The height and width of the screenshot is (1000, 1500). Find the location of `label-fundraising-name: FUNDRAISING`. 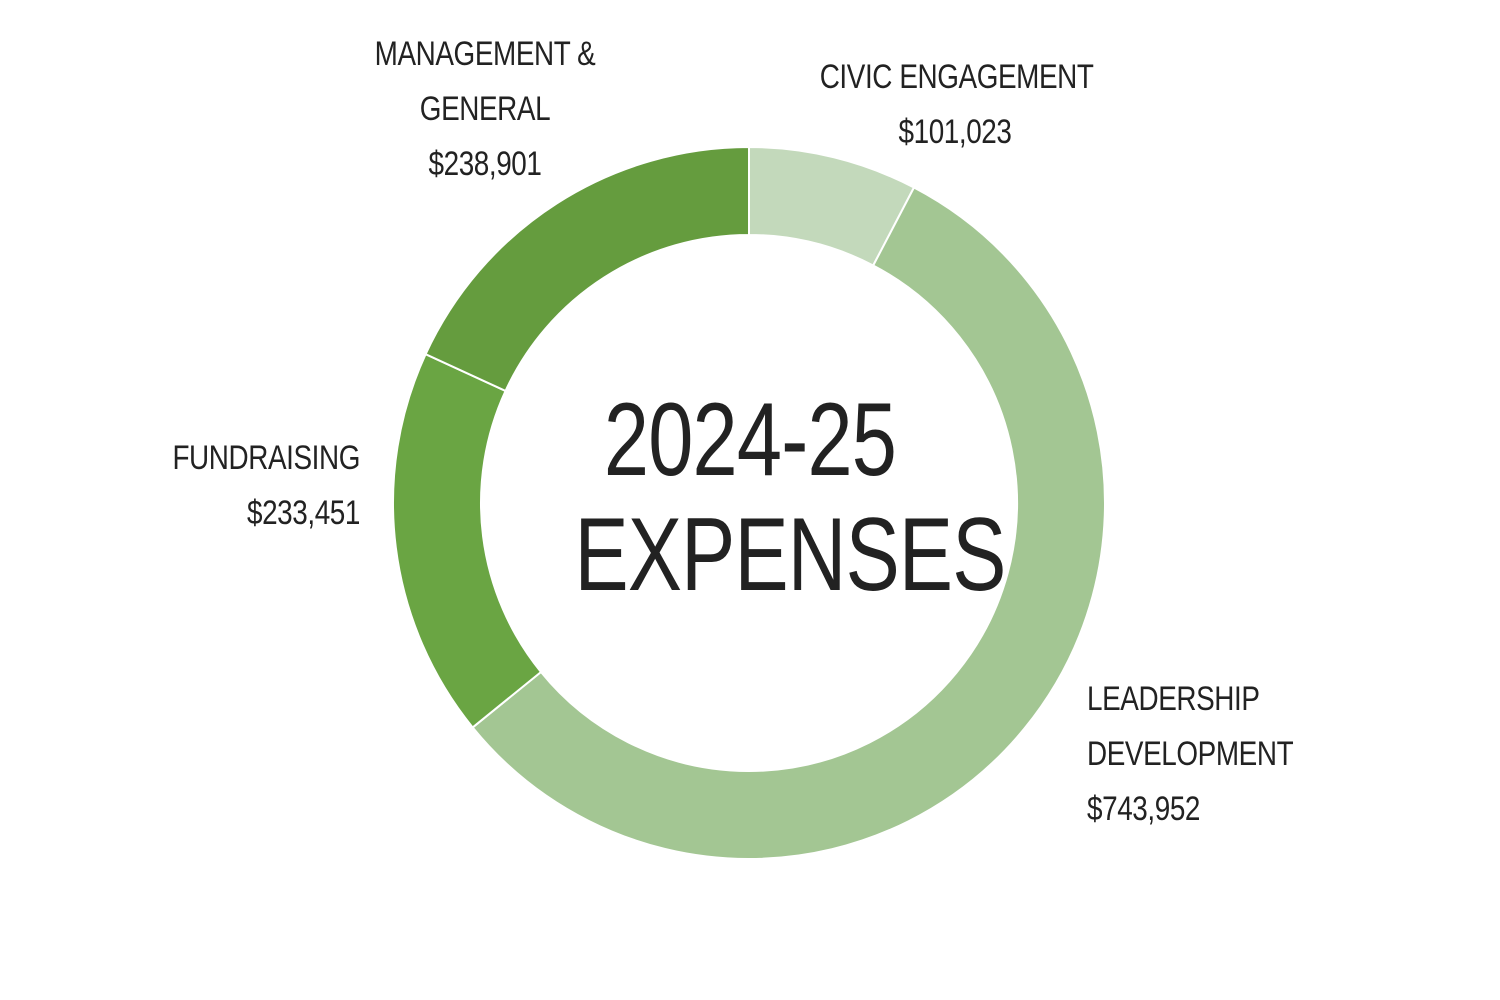

label-fundraising-name: FUNDRAISING is located at coordinates (266, 458).